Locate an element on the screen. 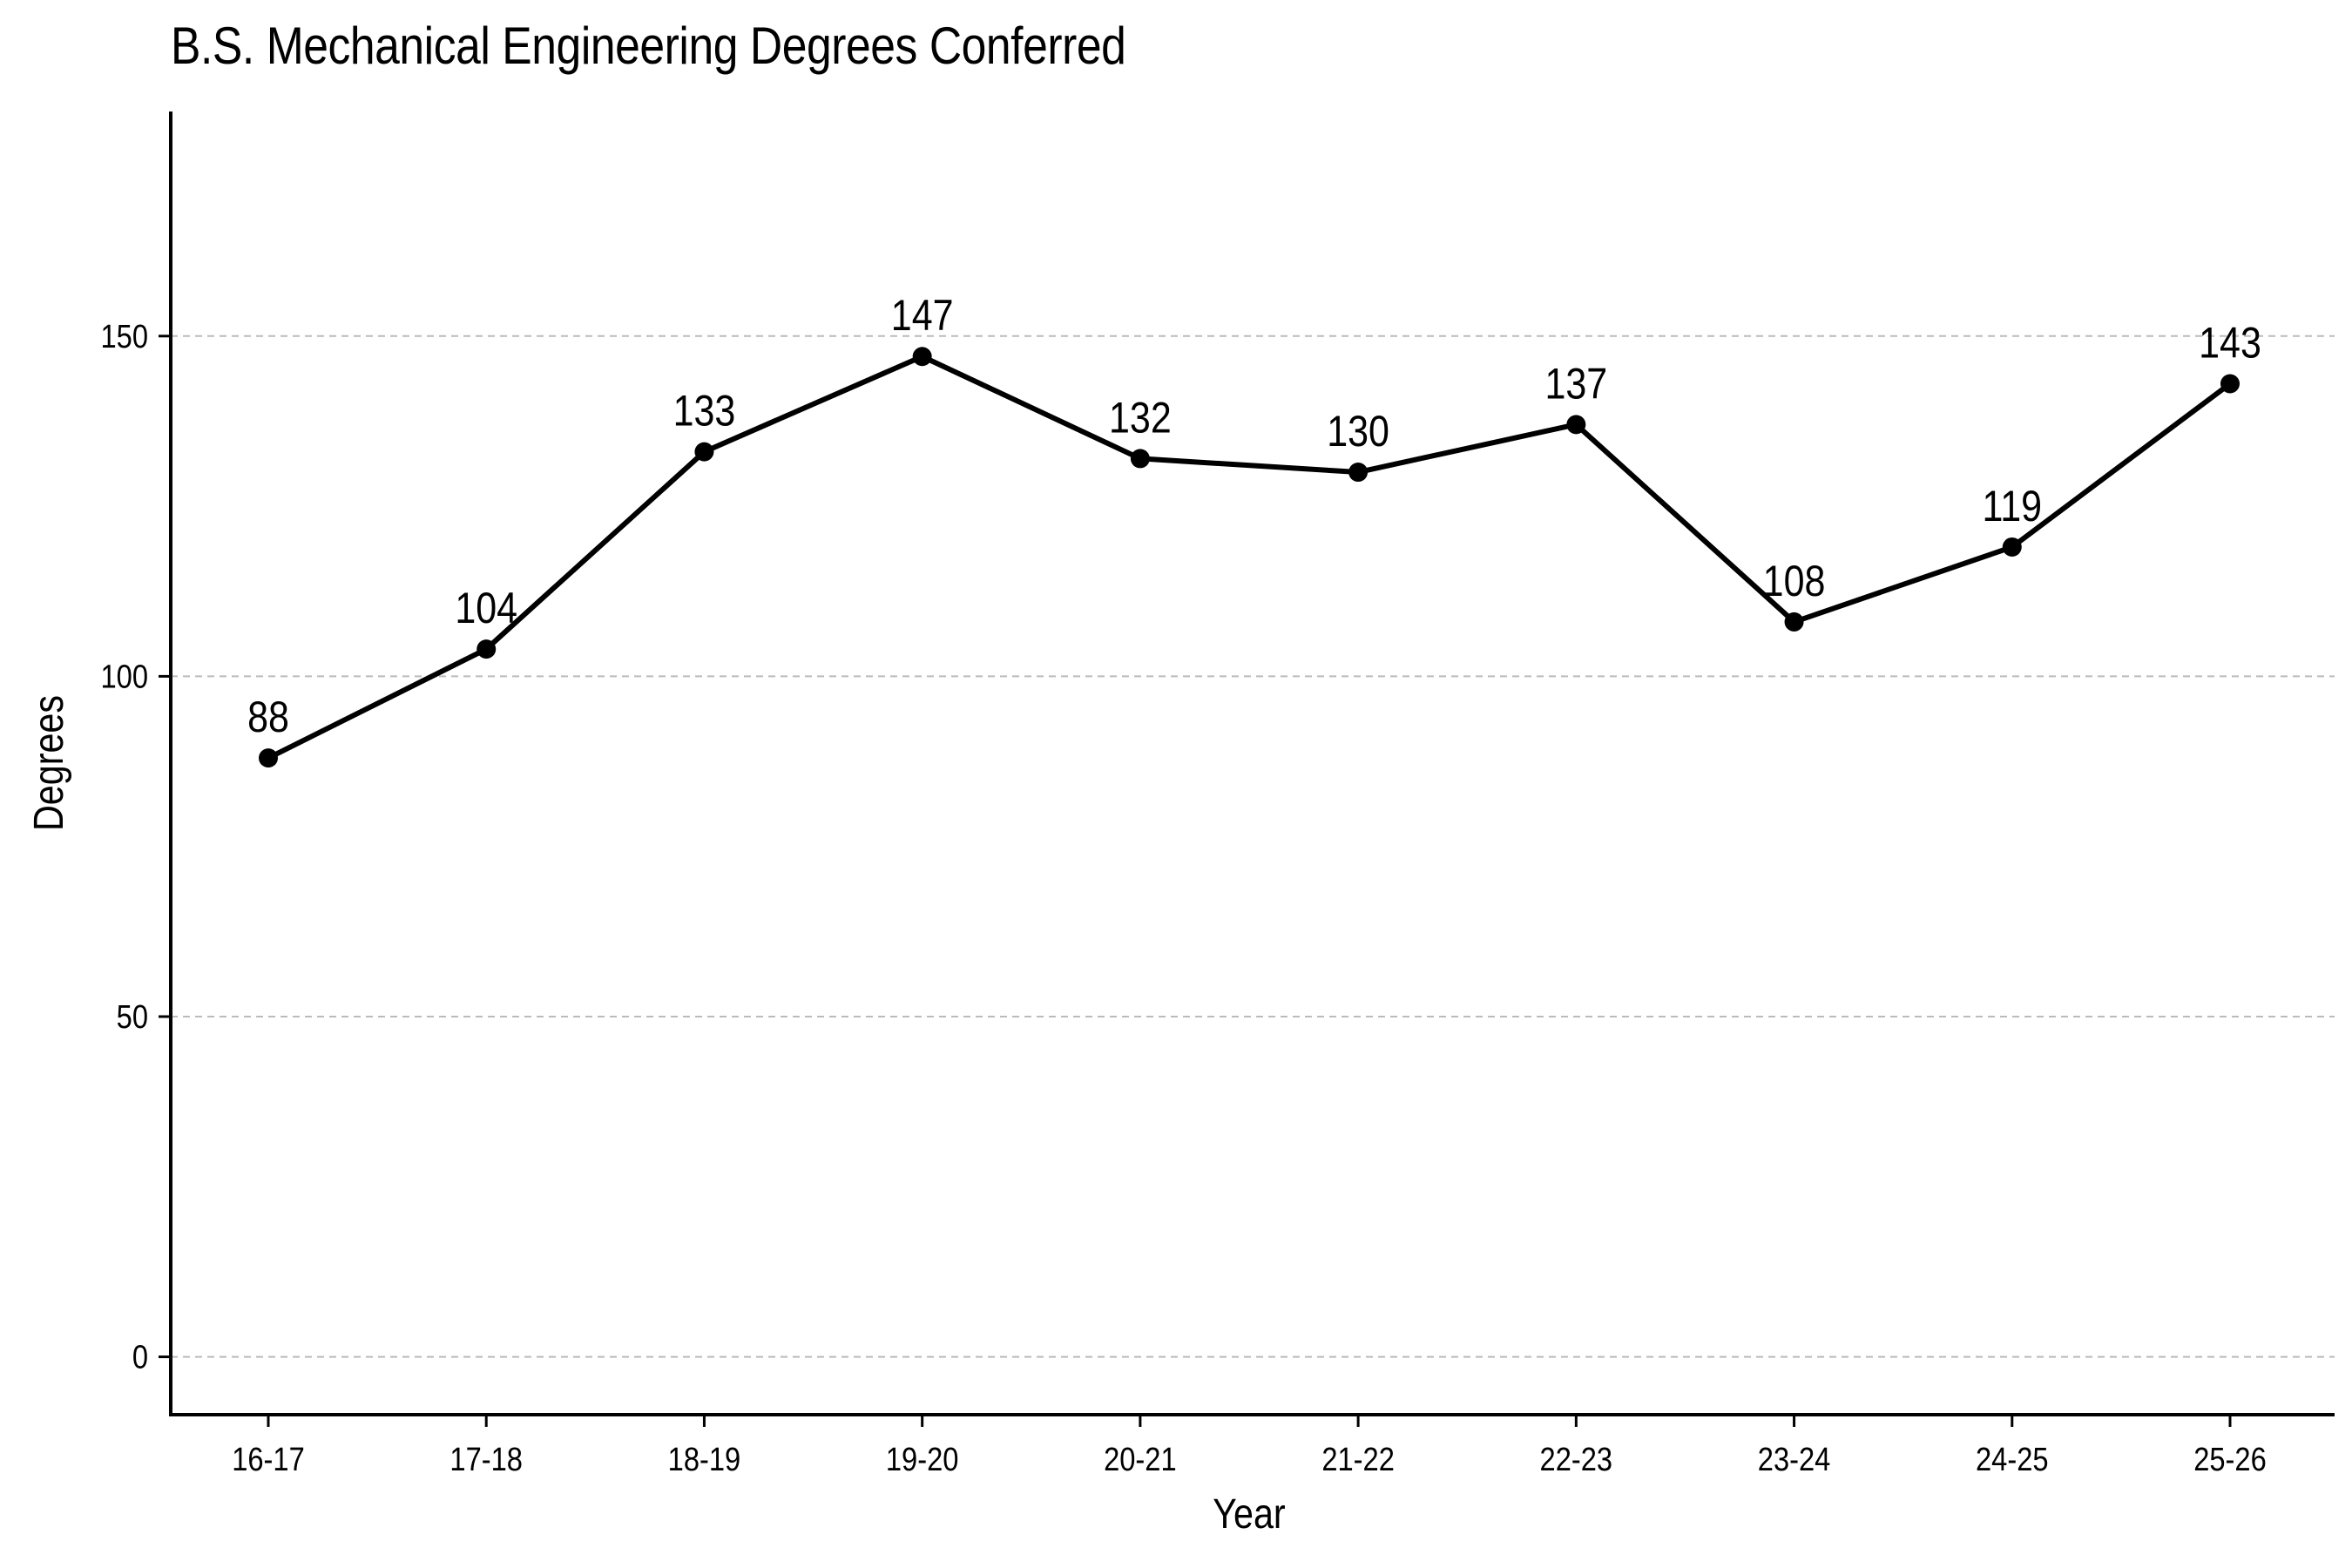 This screenshot has width=2352, height=1568. y-tick-label-100: 100 is located at coordinates (124, 677).